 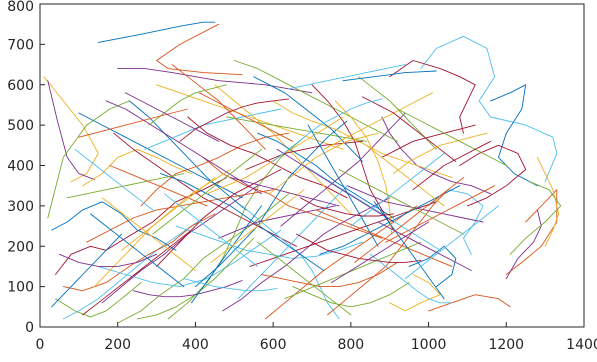 What do you see at coordinates (20, 247) in the screenshot?
I see `y-tick-label: 200` at bounding box center [20, 247].